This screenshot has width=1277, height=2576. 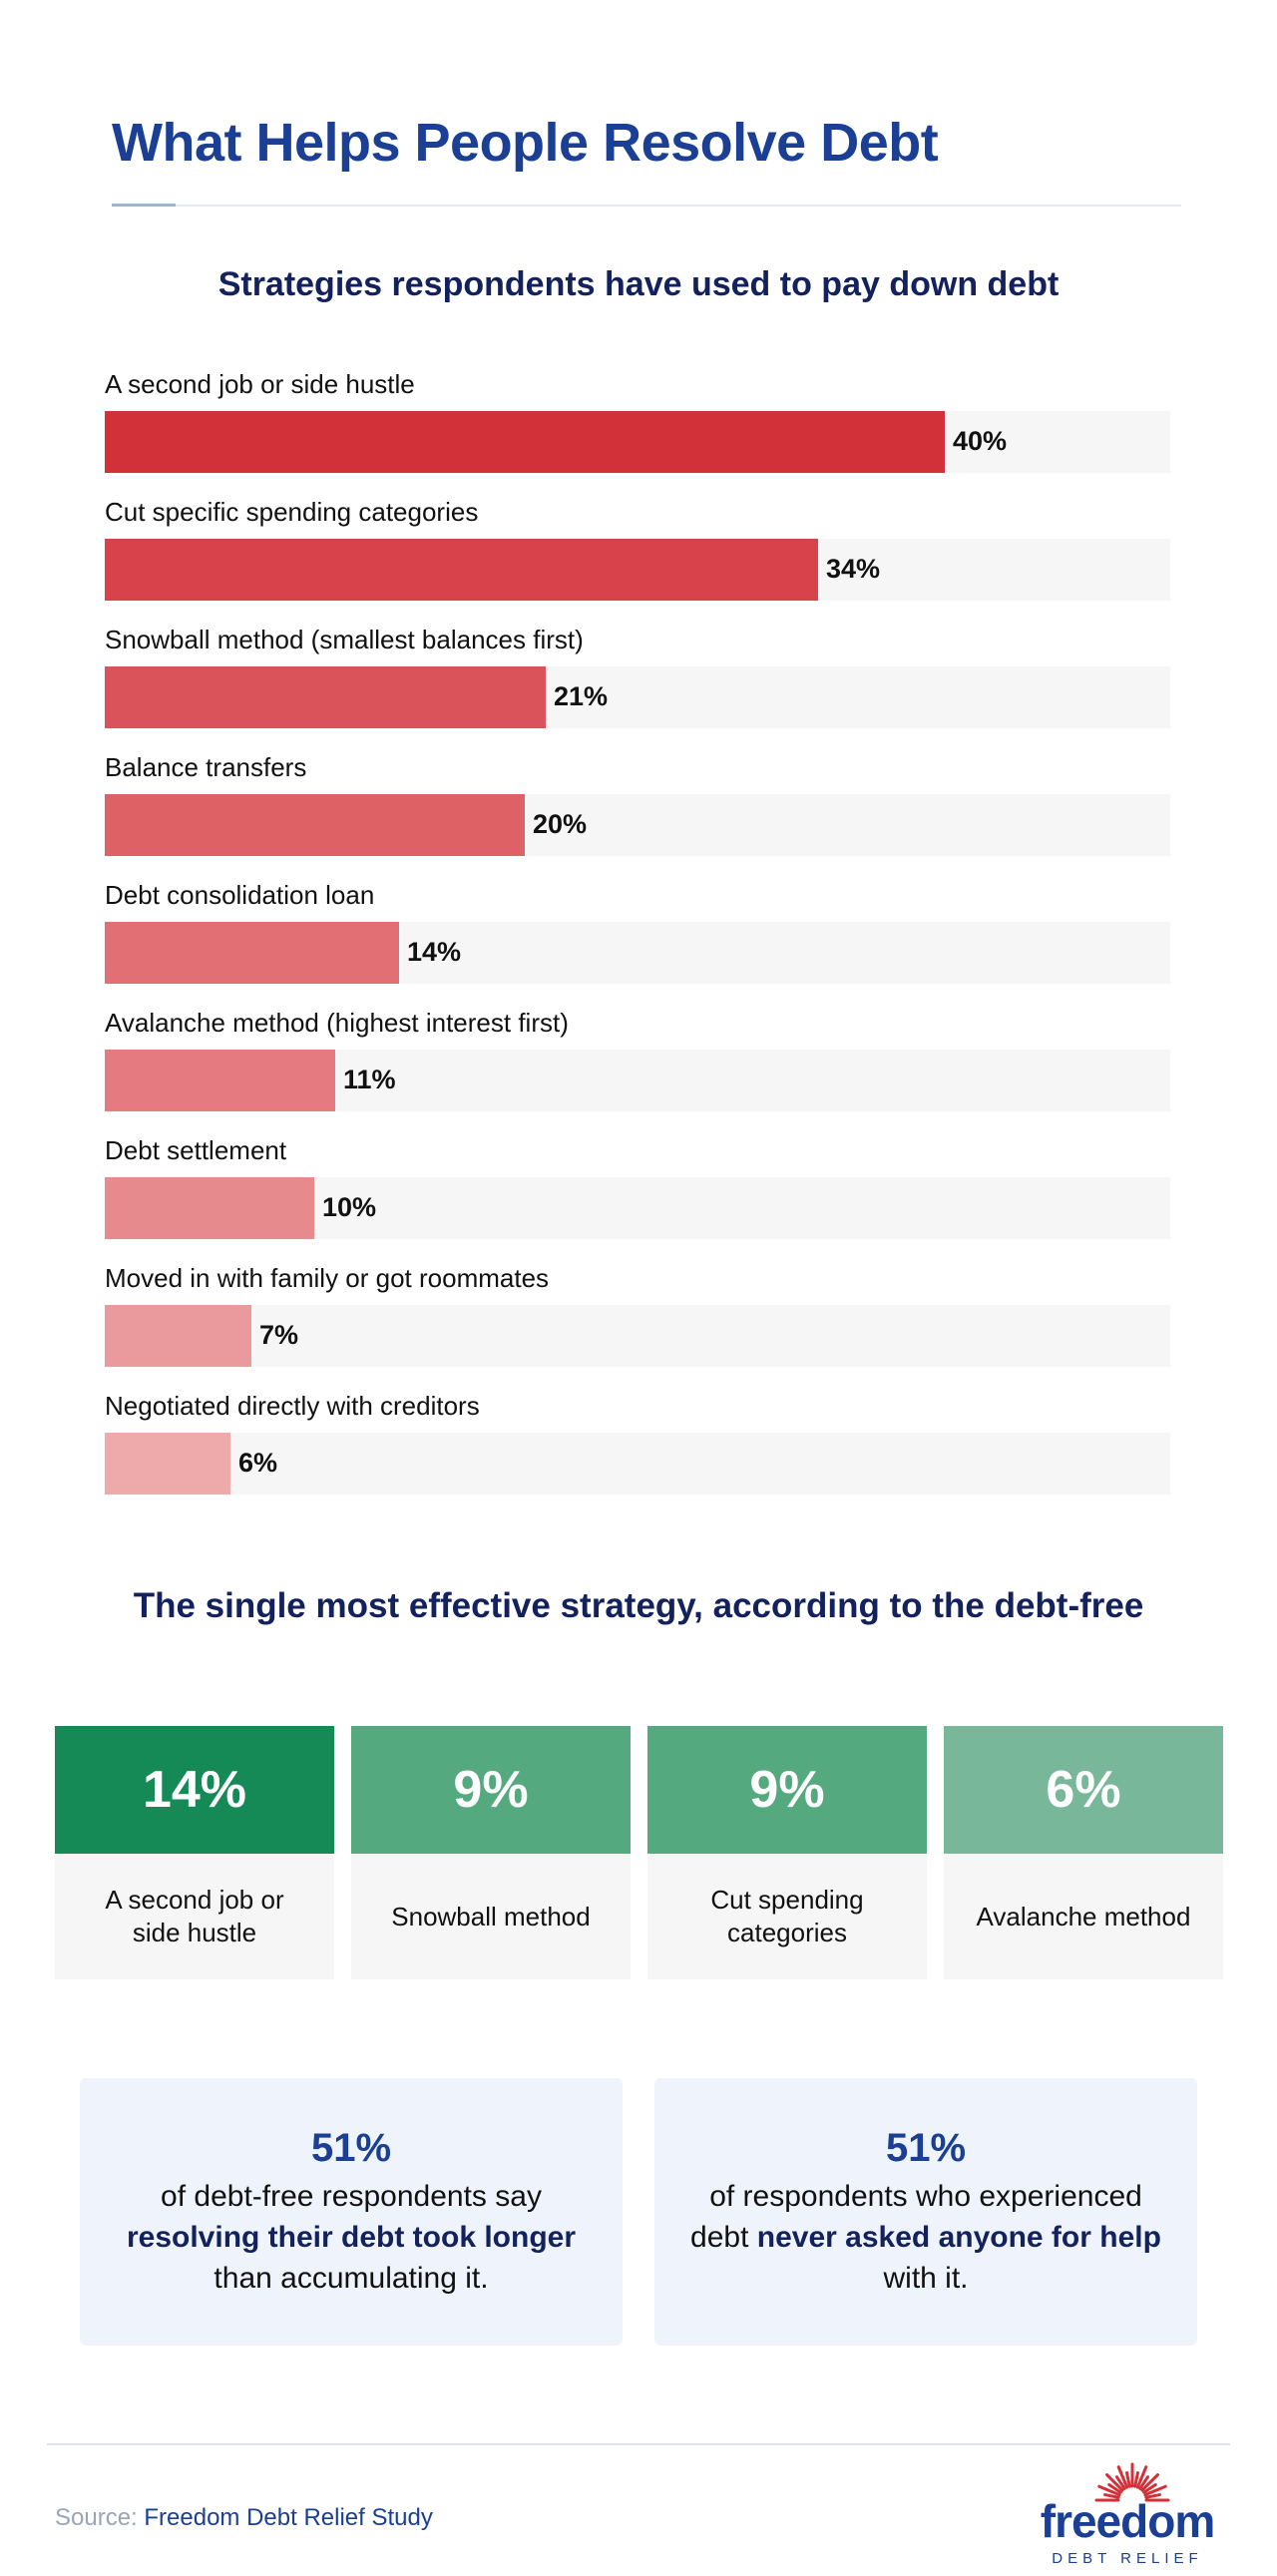 I want to click on page-title: What Helps People Resolve Debt, so click(x=525, y=143).